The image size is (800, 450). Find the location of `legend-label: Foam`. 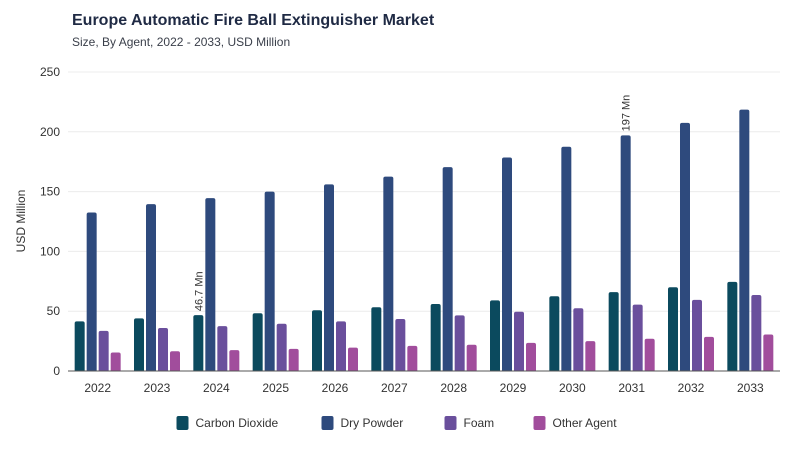

legend-label: Foam is located at coordinates (479, 423).